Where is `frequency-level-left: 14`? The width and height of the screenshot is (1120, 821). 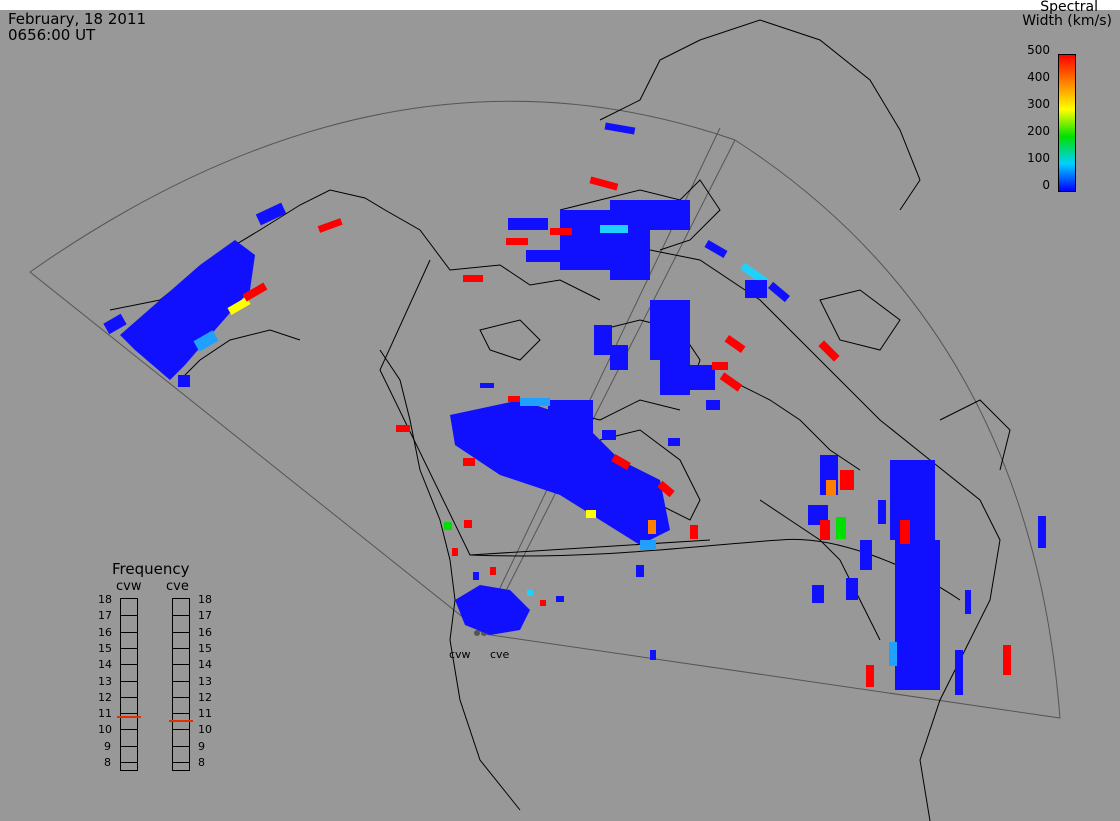
frequency-level-left: 14 is located at coordinates (105, 665).